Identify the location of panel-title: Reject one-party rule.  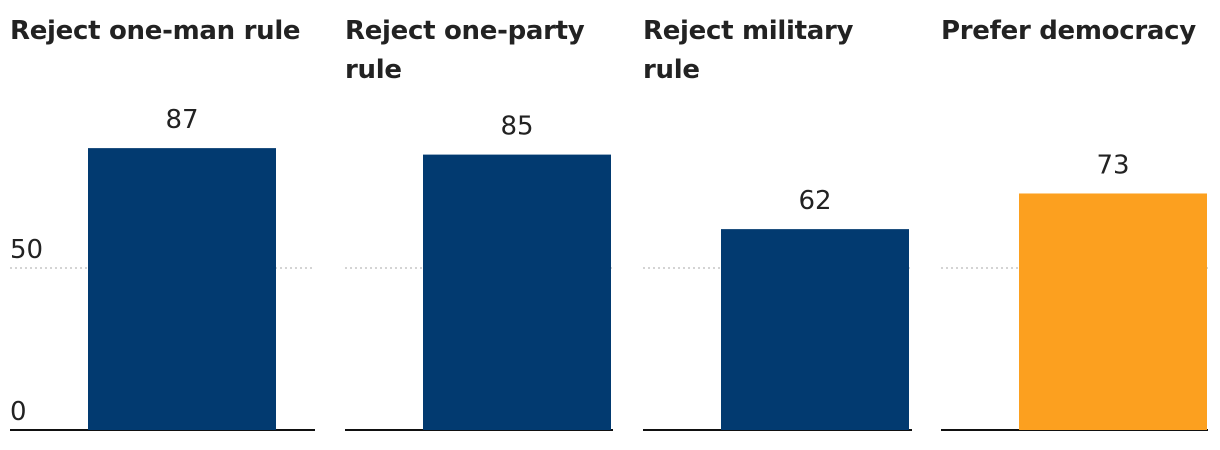
(465, 50).